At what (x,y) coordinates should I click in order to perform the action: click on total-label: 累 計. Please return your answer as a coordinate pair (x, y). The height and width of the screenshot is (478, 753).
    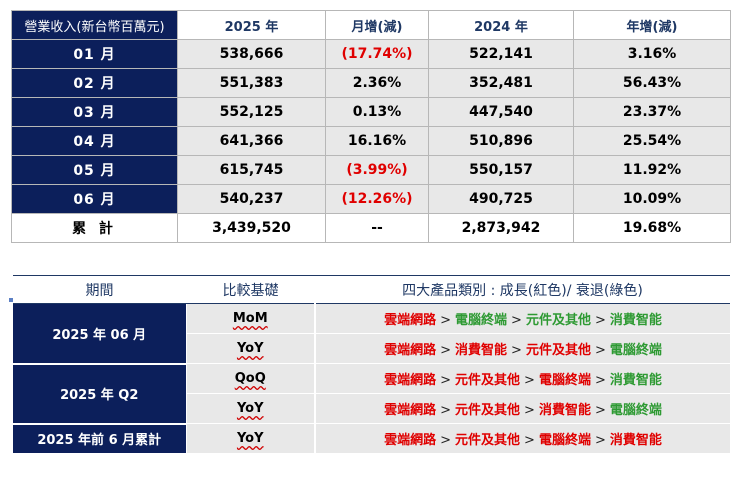
    Looking at the image, I should click on (94, 228).